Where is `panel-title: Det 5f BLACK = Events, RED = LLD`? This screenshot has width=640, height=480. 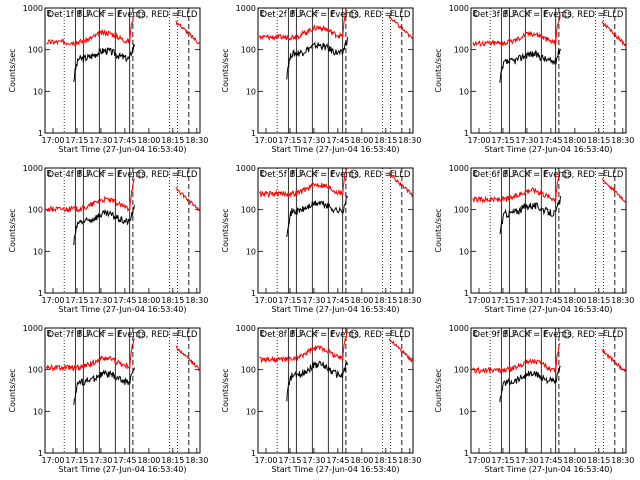
panel-title: Det 5f BLACK = Events, RED = LLD is located at coordinates (336, 175).